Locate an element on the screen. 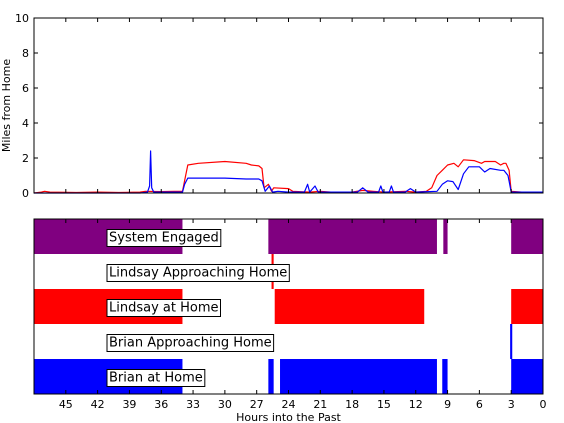 This screenshot has width=564, height=423. y-tick-label: 8 is located at coordinates (25, 53).